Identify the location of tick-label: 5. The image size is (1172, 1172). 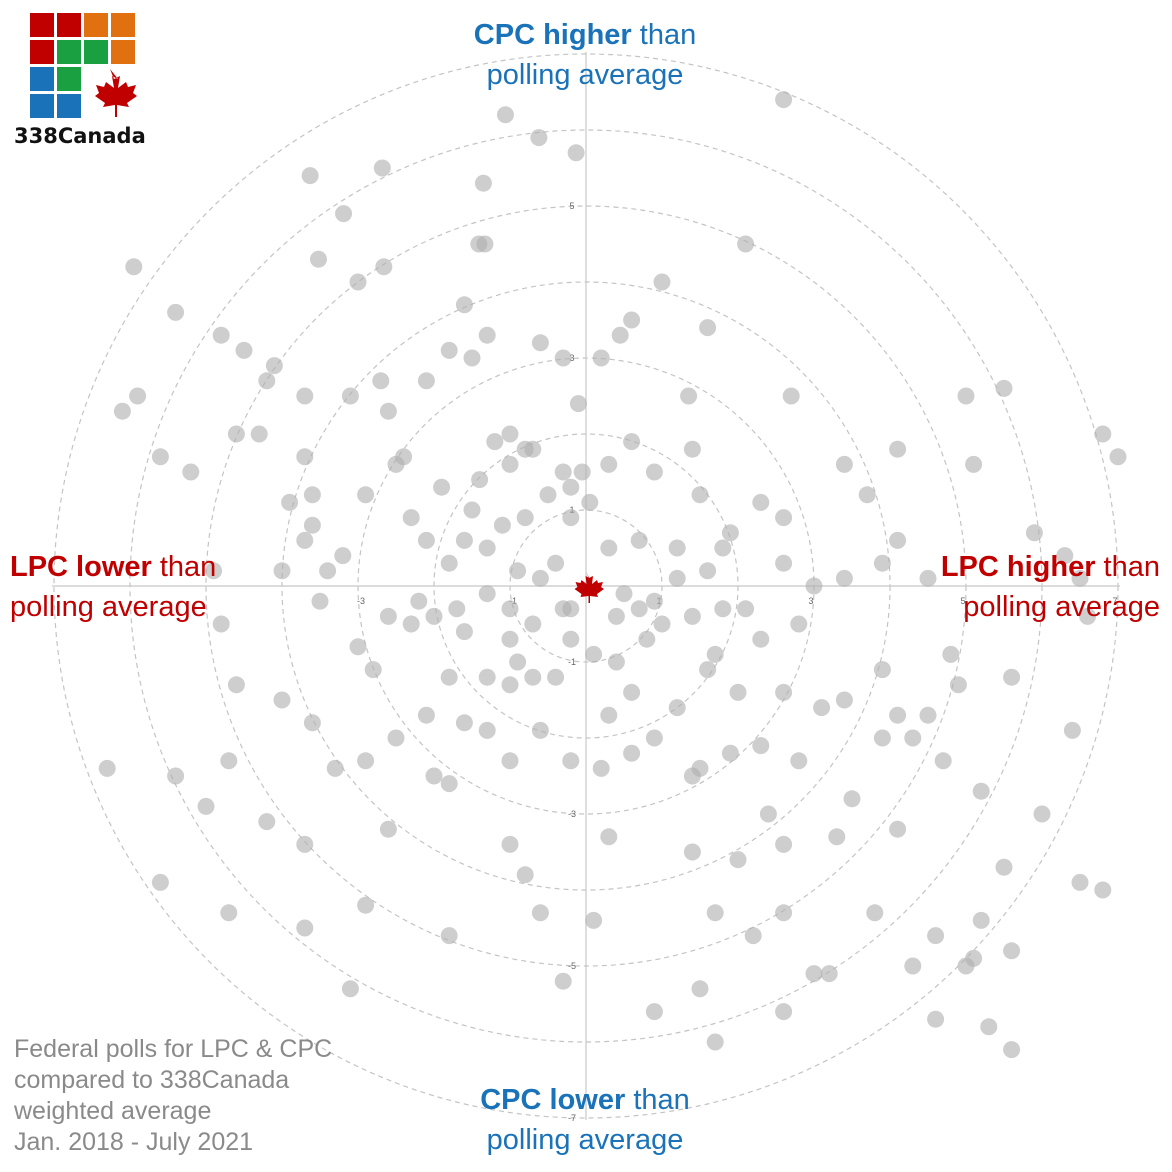
(571, 206).